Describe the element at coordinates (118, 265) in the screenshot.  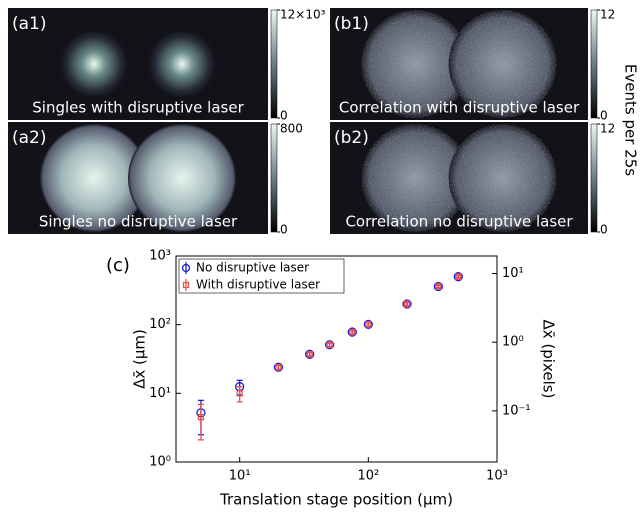
I see `panel-label: (c)` at that location.